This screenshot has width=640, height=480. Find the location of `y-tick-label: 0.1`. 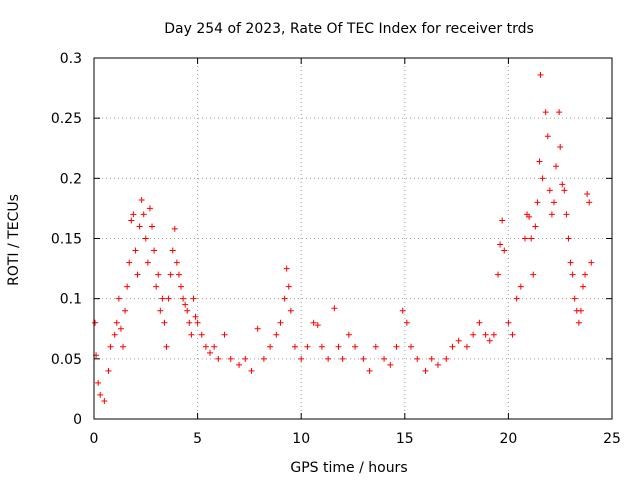

y-tick-label: 0.1 is located at coordinates (71, 300).